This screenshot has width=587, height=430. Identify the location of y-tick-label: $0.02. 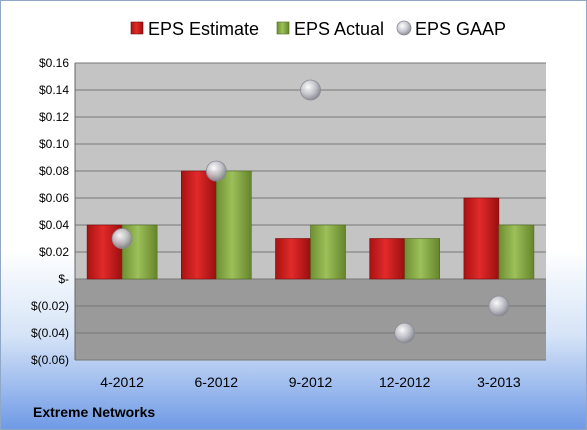
(54, 252).